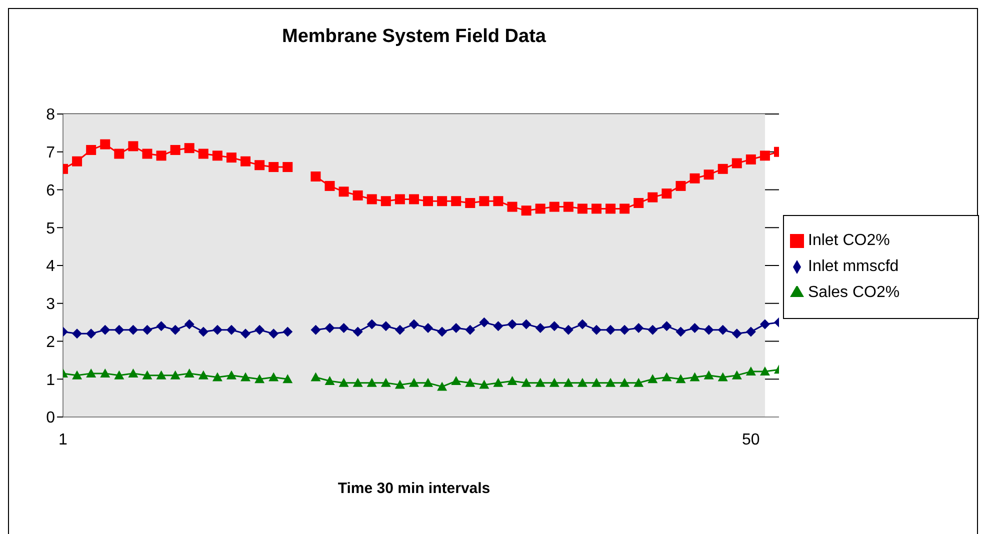 The width and height of the screenshot is (983, 534). What do you see at coordinates (51, 418) in the screenshot?
I see `y-tick-label: 0` at bounding box center [51, 418].